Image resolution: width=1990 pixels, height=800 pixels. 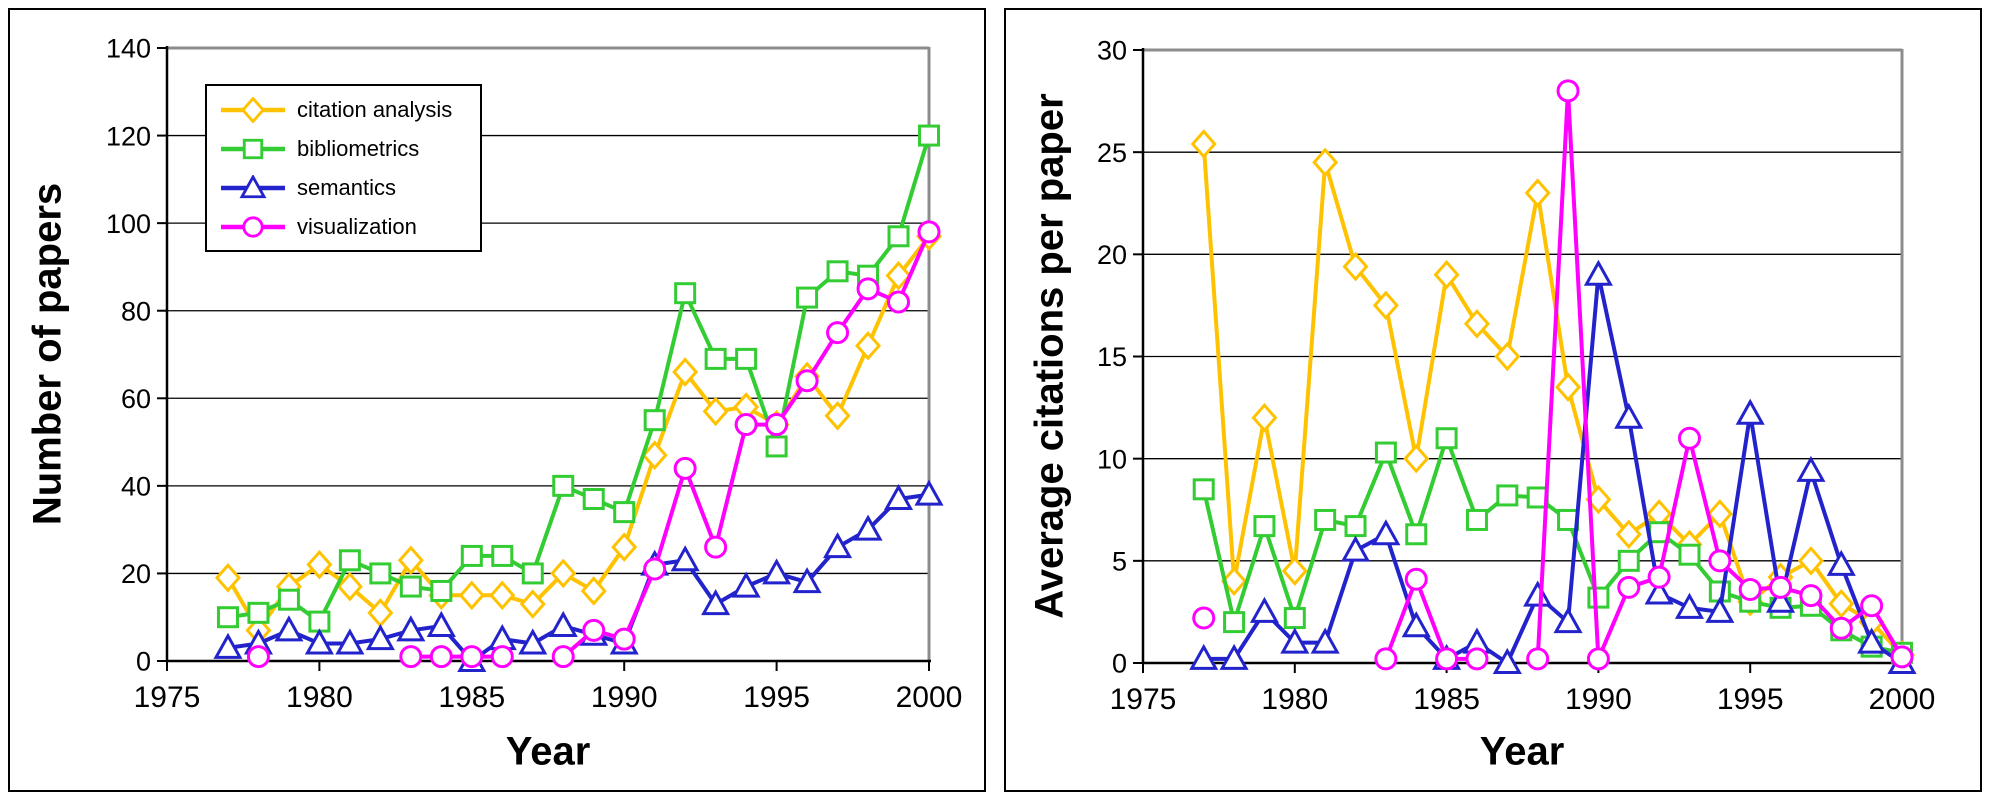 I want to click on legend-item-bibliometrics: bibliometrics, so click(x=343, y=149).